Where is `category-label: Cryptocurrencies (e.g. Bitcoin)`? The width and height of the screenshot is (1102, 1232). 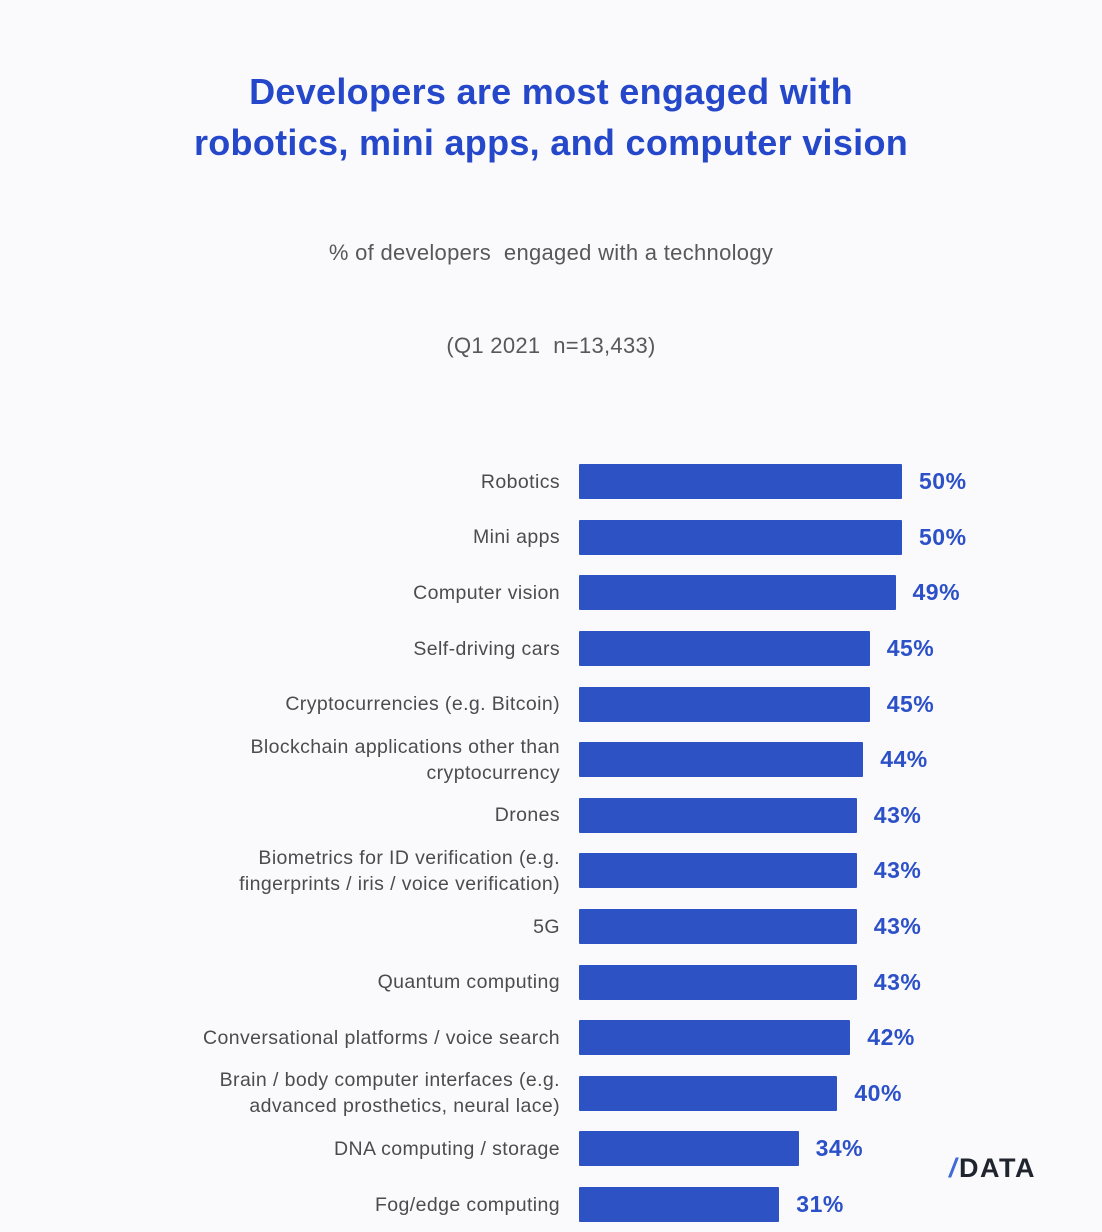 category-label: Cryptocurrencies (e.g. Bitcoin) is located at coordinates (422, 704).